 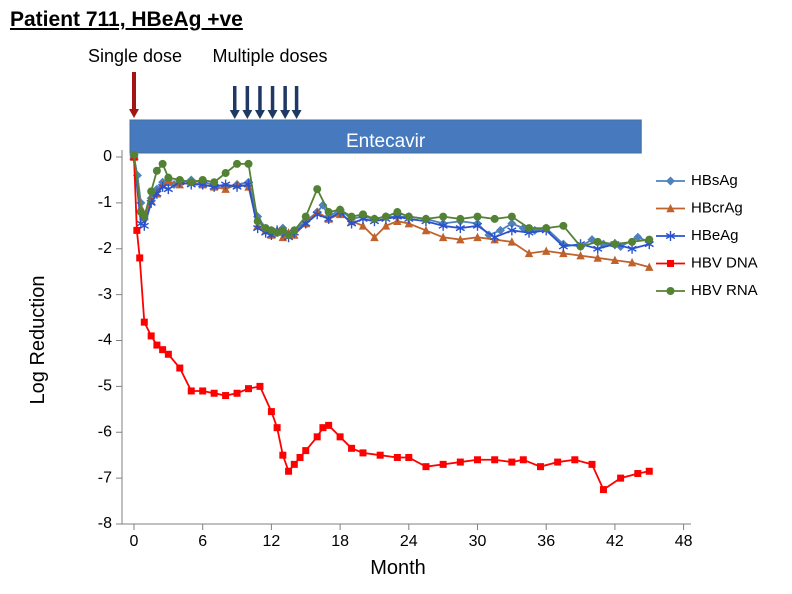 I want to click on single-dose-arrow, so click(x=134, y=113).